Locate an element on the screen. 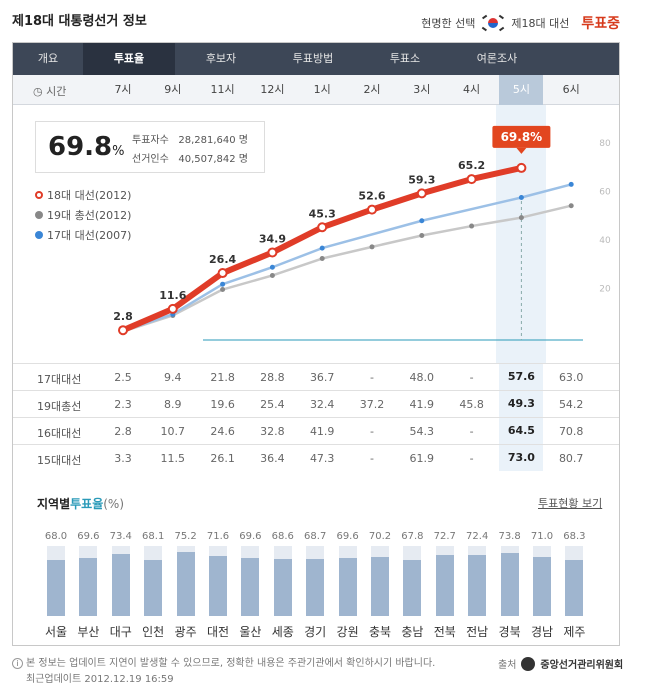  region-bar: 68.6 세종 is located at coordinates (283, 591).